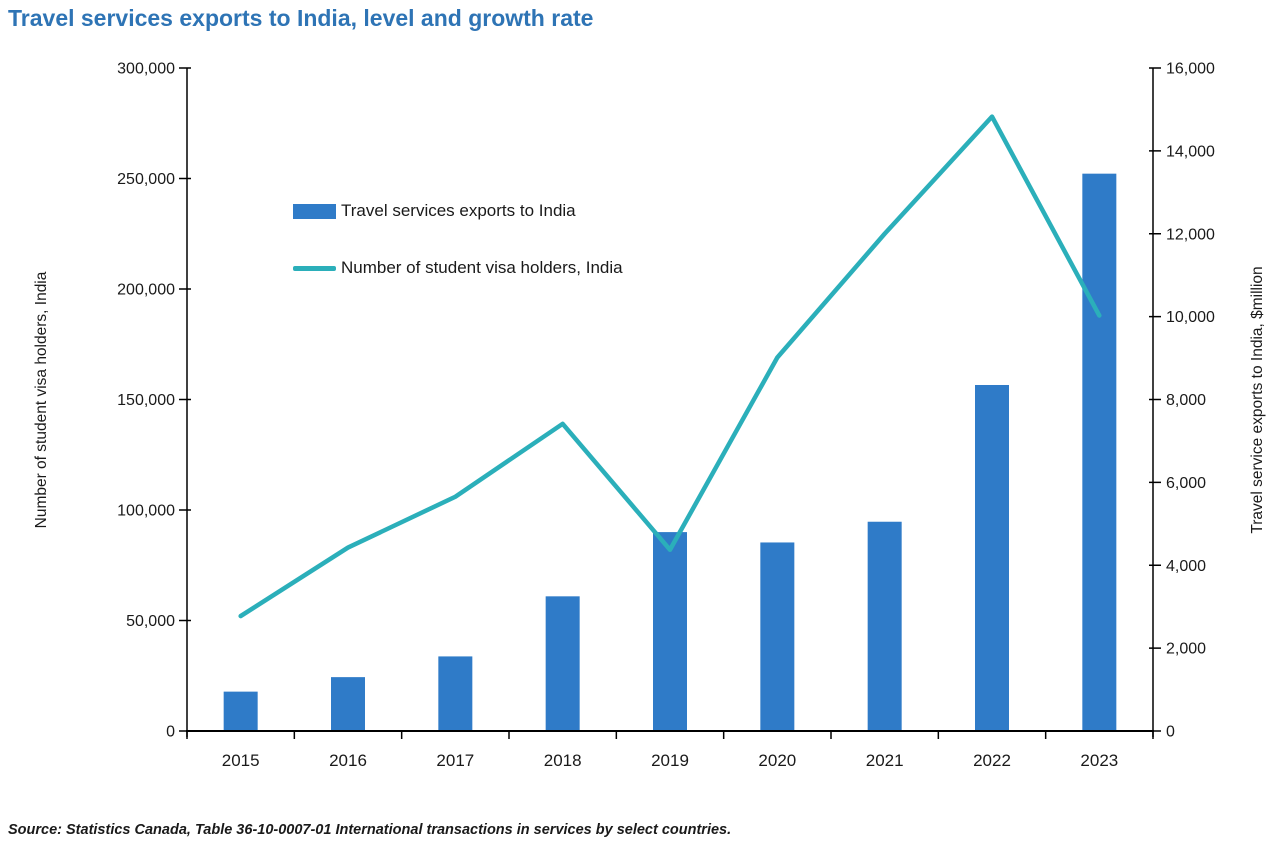 The width and height of the screenshot is (1280, 855). Describe the element at coordinates (1190, 151) in the screenshot. I see `right-axis-tick-label: 14,000` at that location.